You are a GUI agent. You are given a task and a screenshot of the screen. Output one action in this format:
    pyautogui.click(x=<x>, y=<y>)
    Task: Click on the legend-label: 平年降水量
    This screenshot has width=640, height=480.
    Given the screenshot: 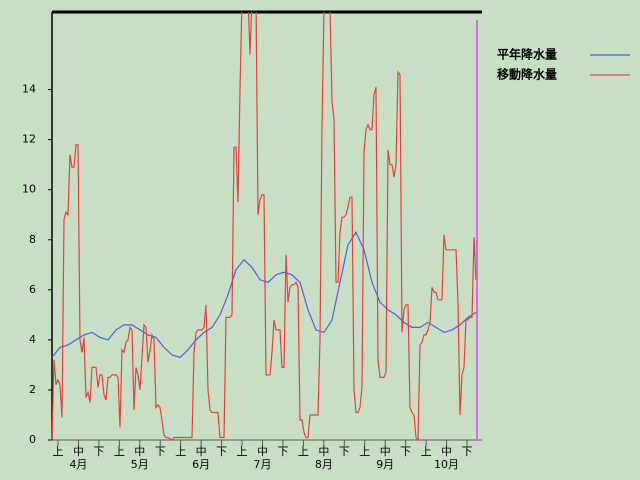 What is the action you would take?
    pyautogui.click(x=527, y=54)
    